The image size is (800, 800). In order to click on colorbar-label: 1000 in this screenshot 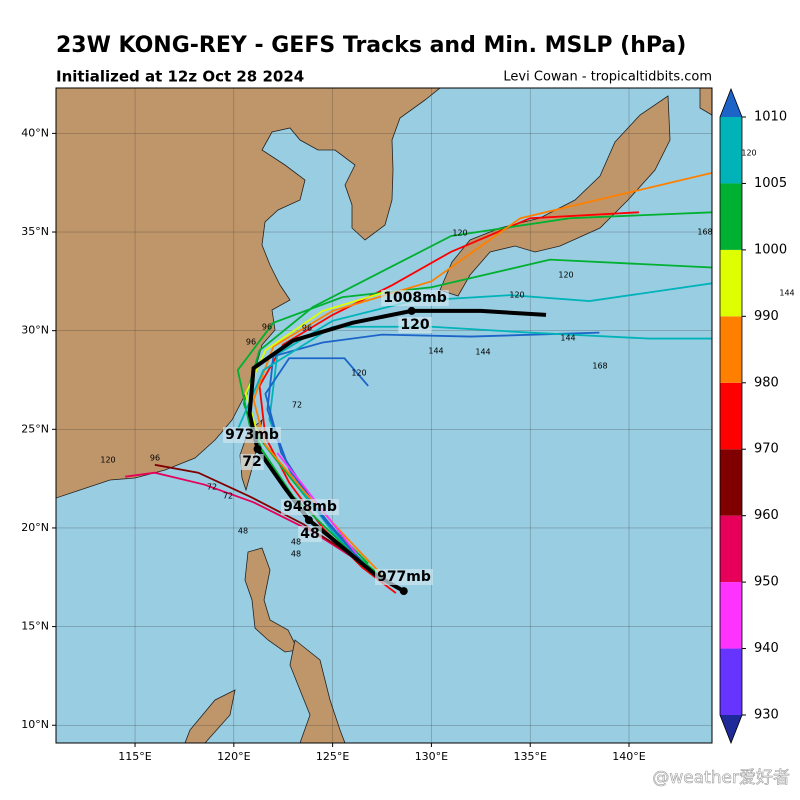, I will do `click(770, 249)`.